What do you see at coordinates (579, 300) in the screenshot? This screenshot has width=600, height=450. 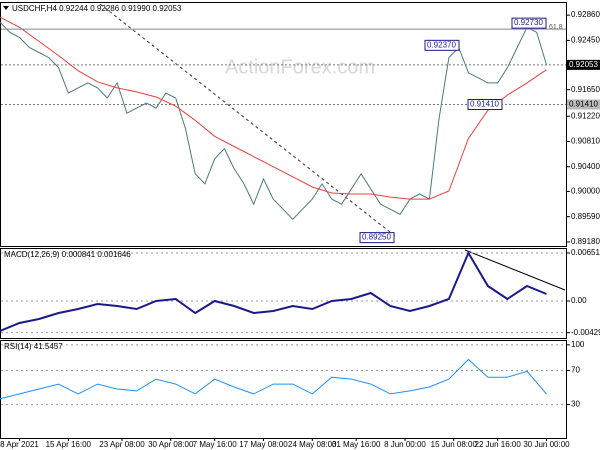 I see `y-tick-label: 0.00` at bounding box center [579, 300].